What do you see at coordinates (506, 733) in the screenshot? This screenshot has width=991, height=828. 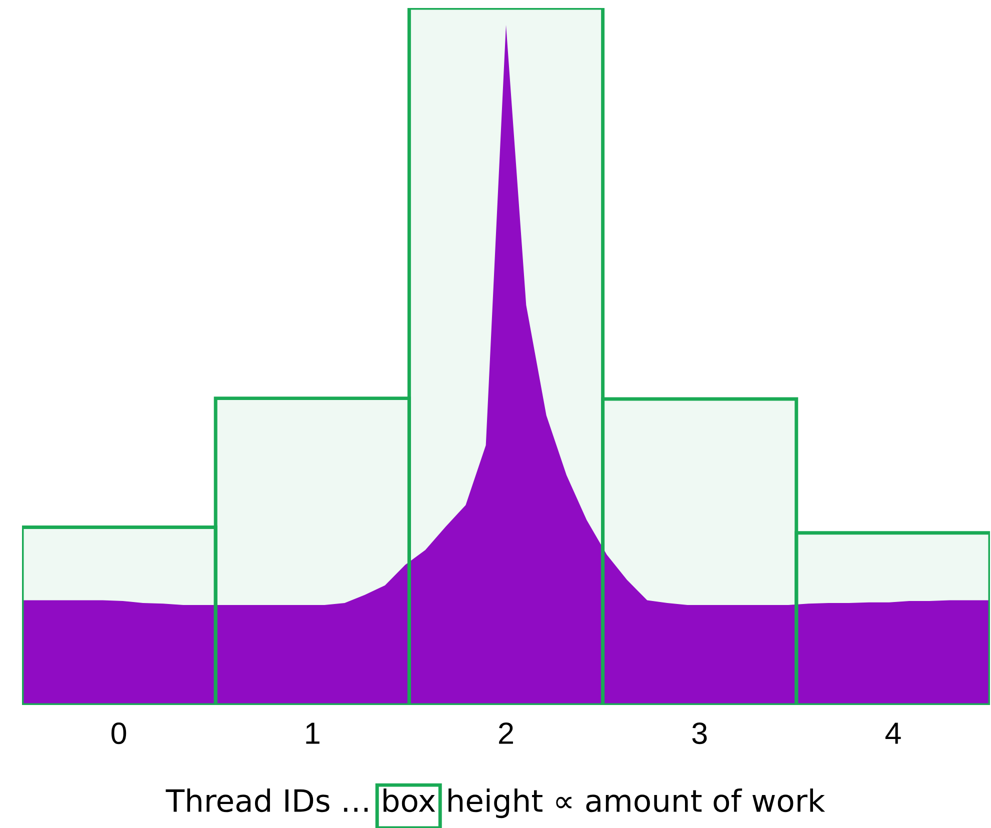 I see `x-tick-label: 2` at bounding box center [506, 733].